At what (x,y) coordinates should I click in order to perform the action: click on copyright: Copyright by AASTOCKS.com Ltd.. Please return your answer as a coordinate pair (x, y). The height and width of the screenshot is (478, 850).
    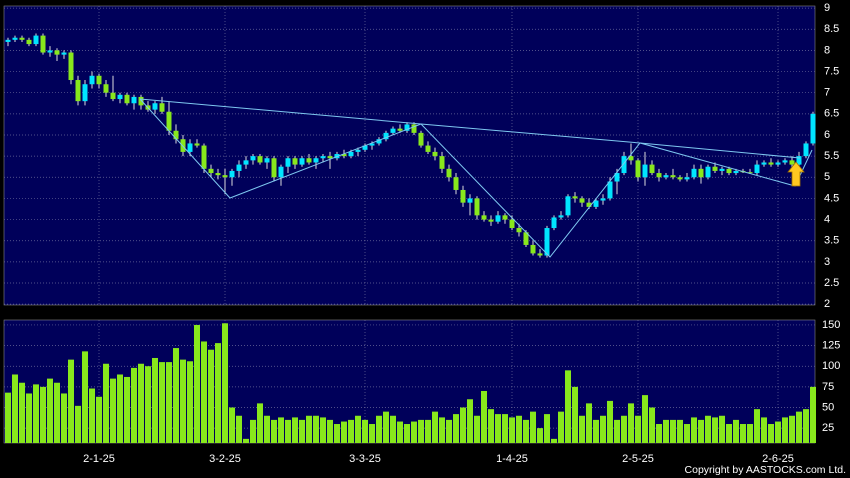
    Looking at the image, I should click on (765, 470).